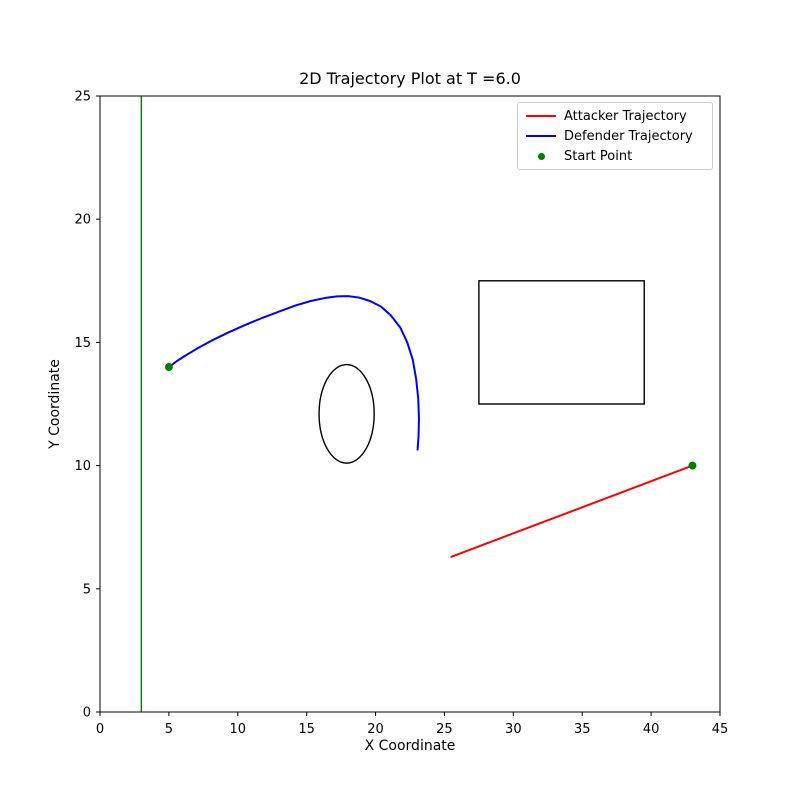 This screenshot has width=800, height=800. I want to click on red-line-icon, so click(541, 116).